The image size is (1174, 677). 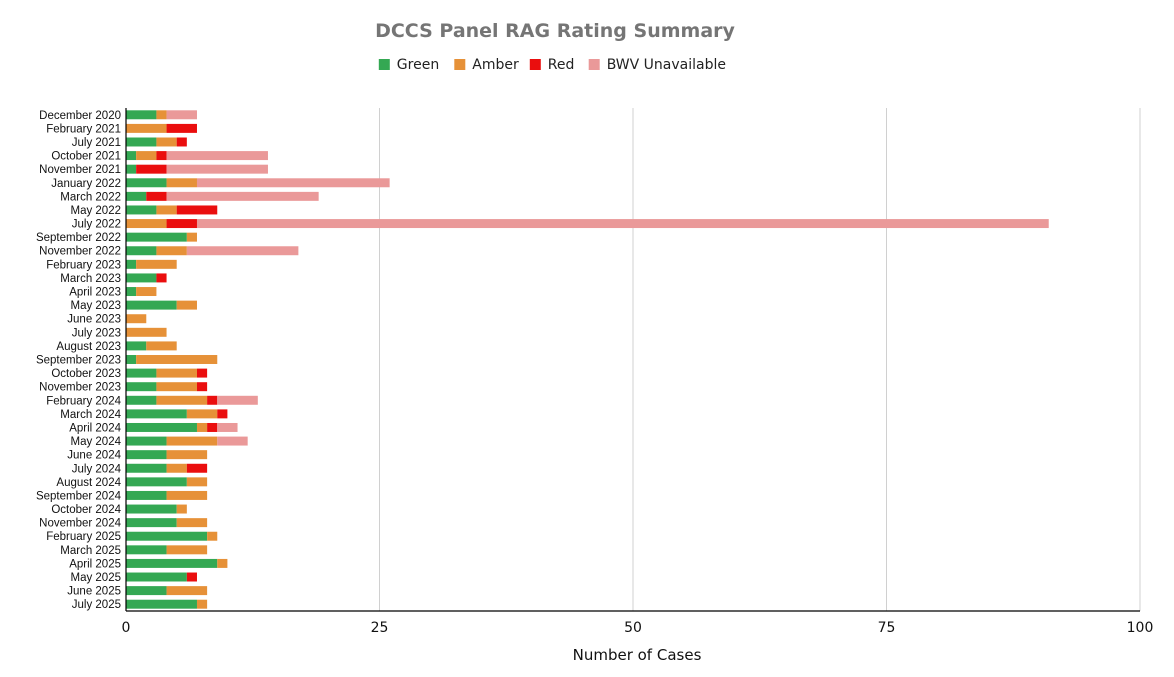 I want to click on bar-bwv-unavailable-february-2024, so click(x=237, y=400).